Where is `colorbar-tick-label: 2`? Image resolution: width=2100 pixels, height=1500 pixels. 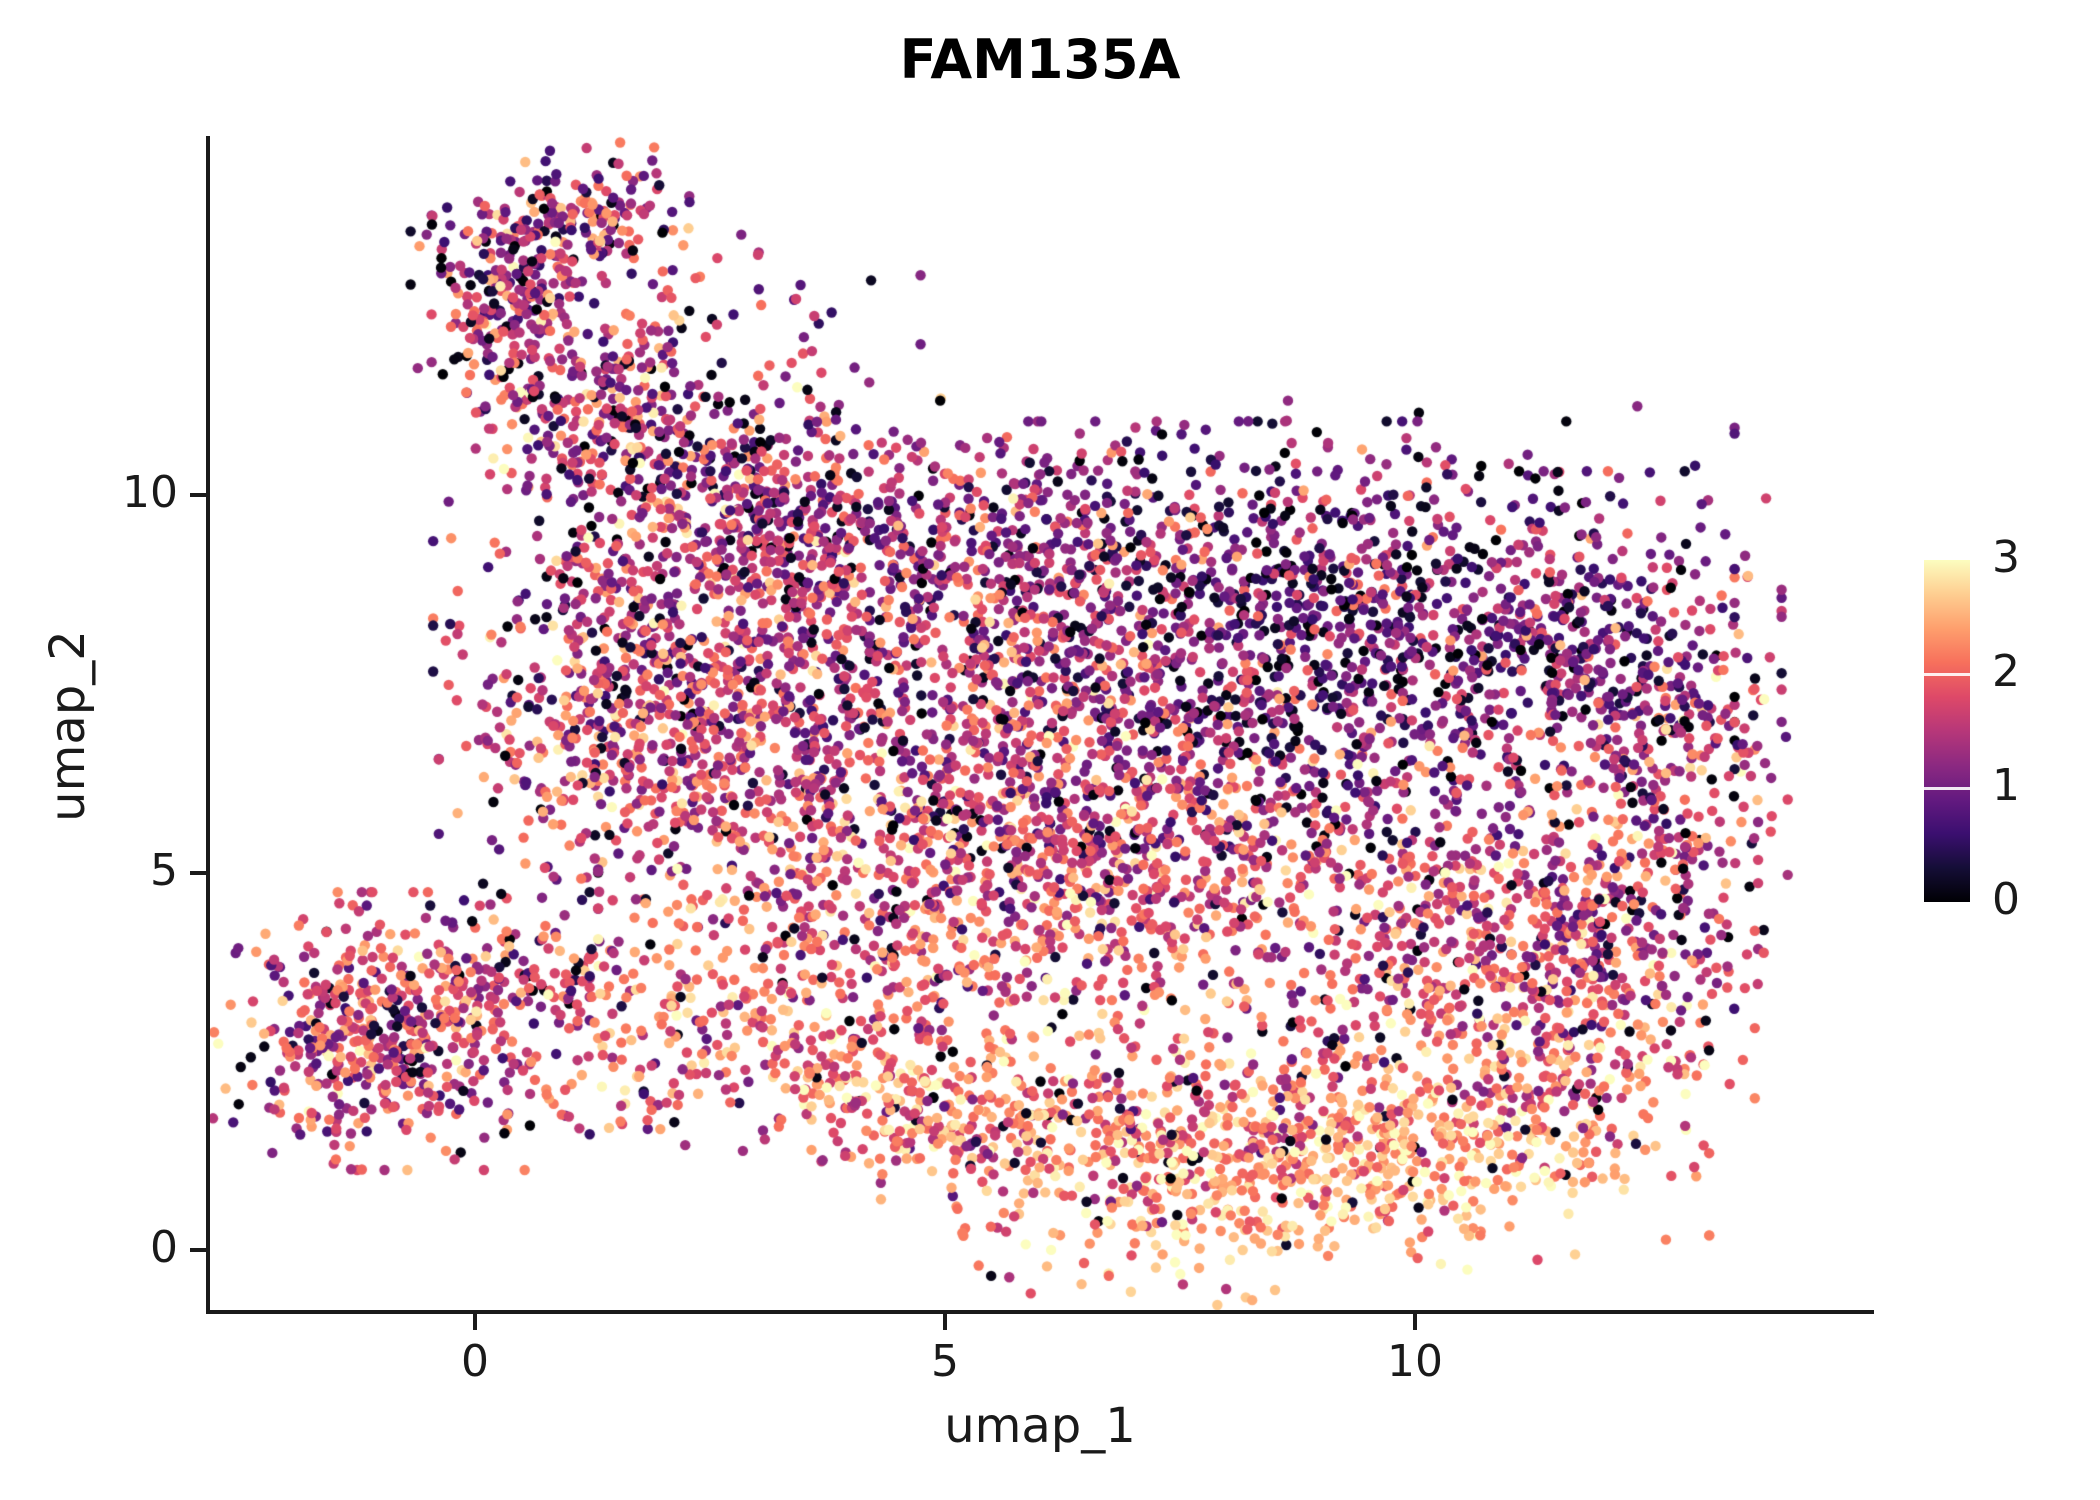 colorbar-tick-label: 2 is located at coordinates (2006, 671).